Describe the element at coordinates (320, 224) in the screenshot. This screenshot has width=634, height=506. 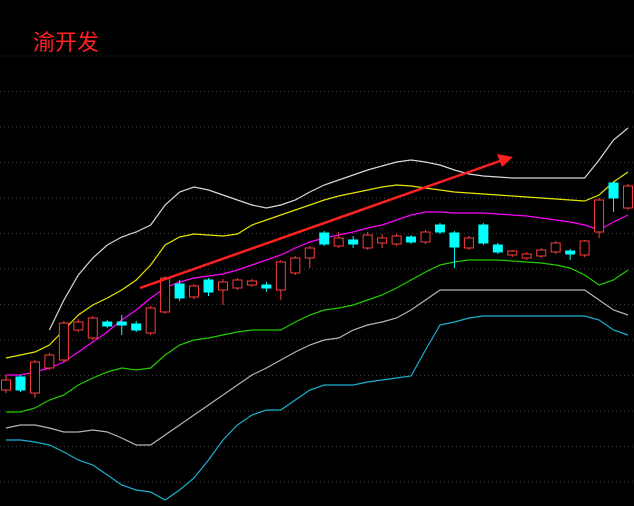
I see `arrow-shaft` at that location.